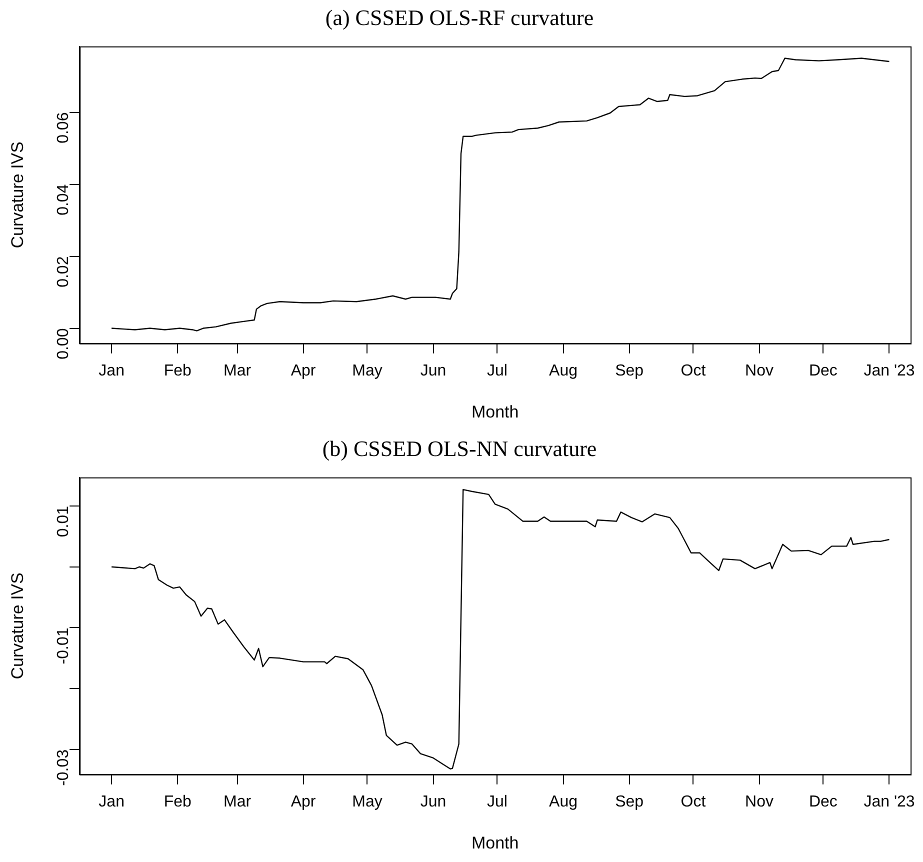 This screenshot has width=923, height=862. I want to click on y-tick-label: 0.00, so click(63, 344).